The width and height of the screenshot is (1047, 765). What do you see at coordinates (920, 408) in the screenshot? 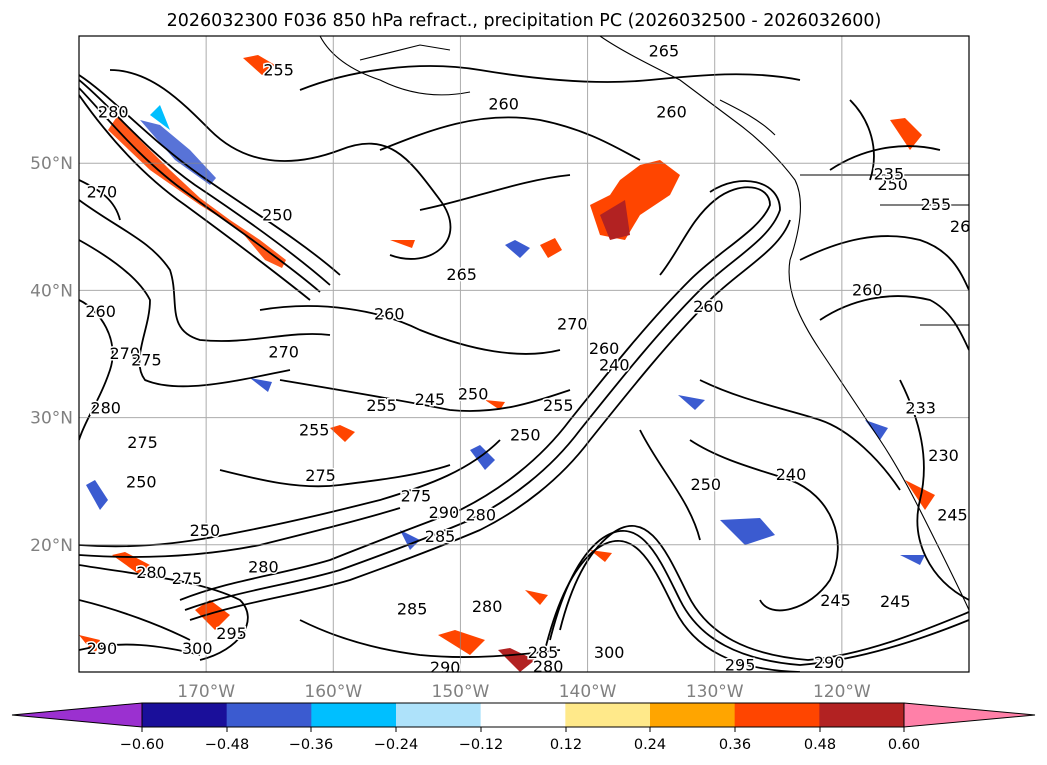
I see `contour-label: 233` at bounding box center [920, 408].